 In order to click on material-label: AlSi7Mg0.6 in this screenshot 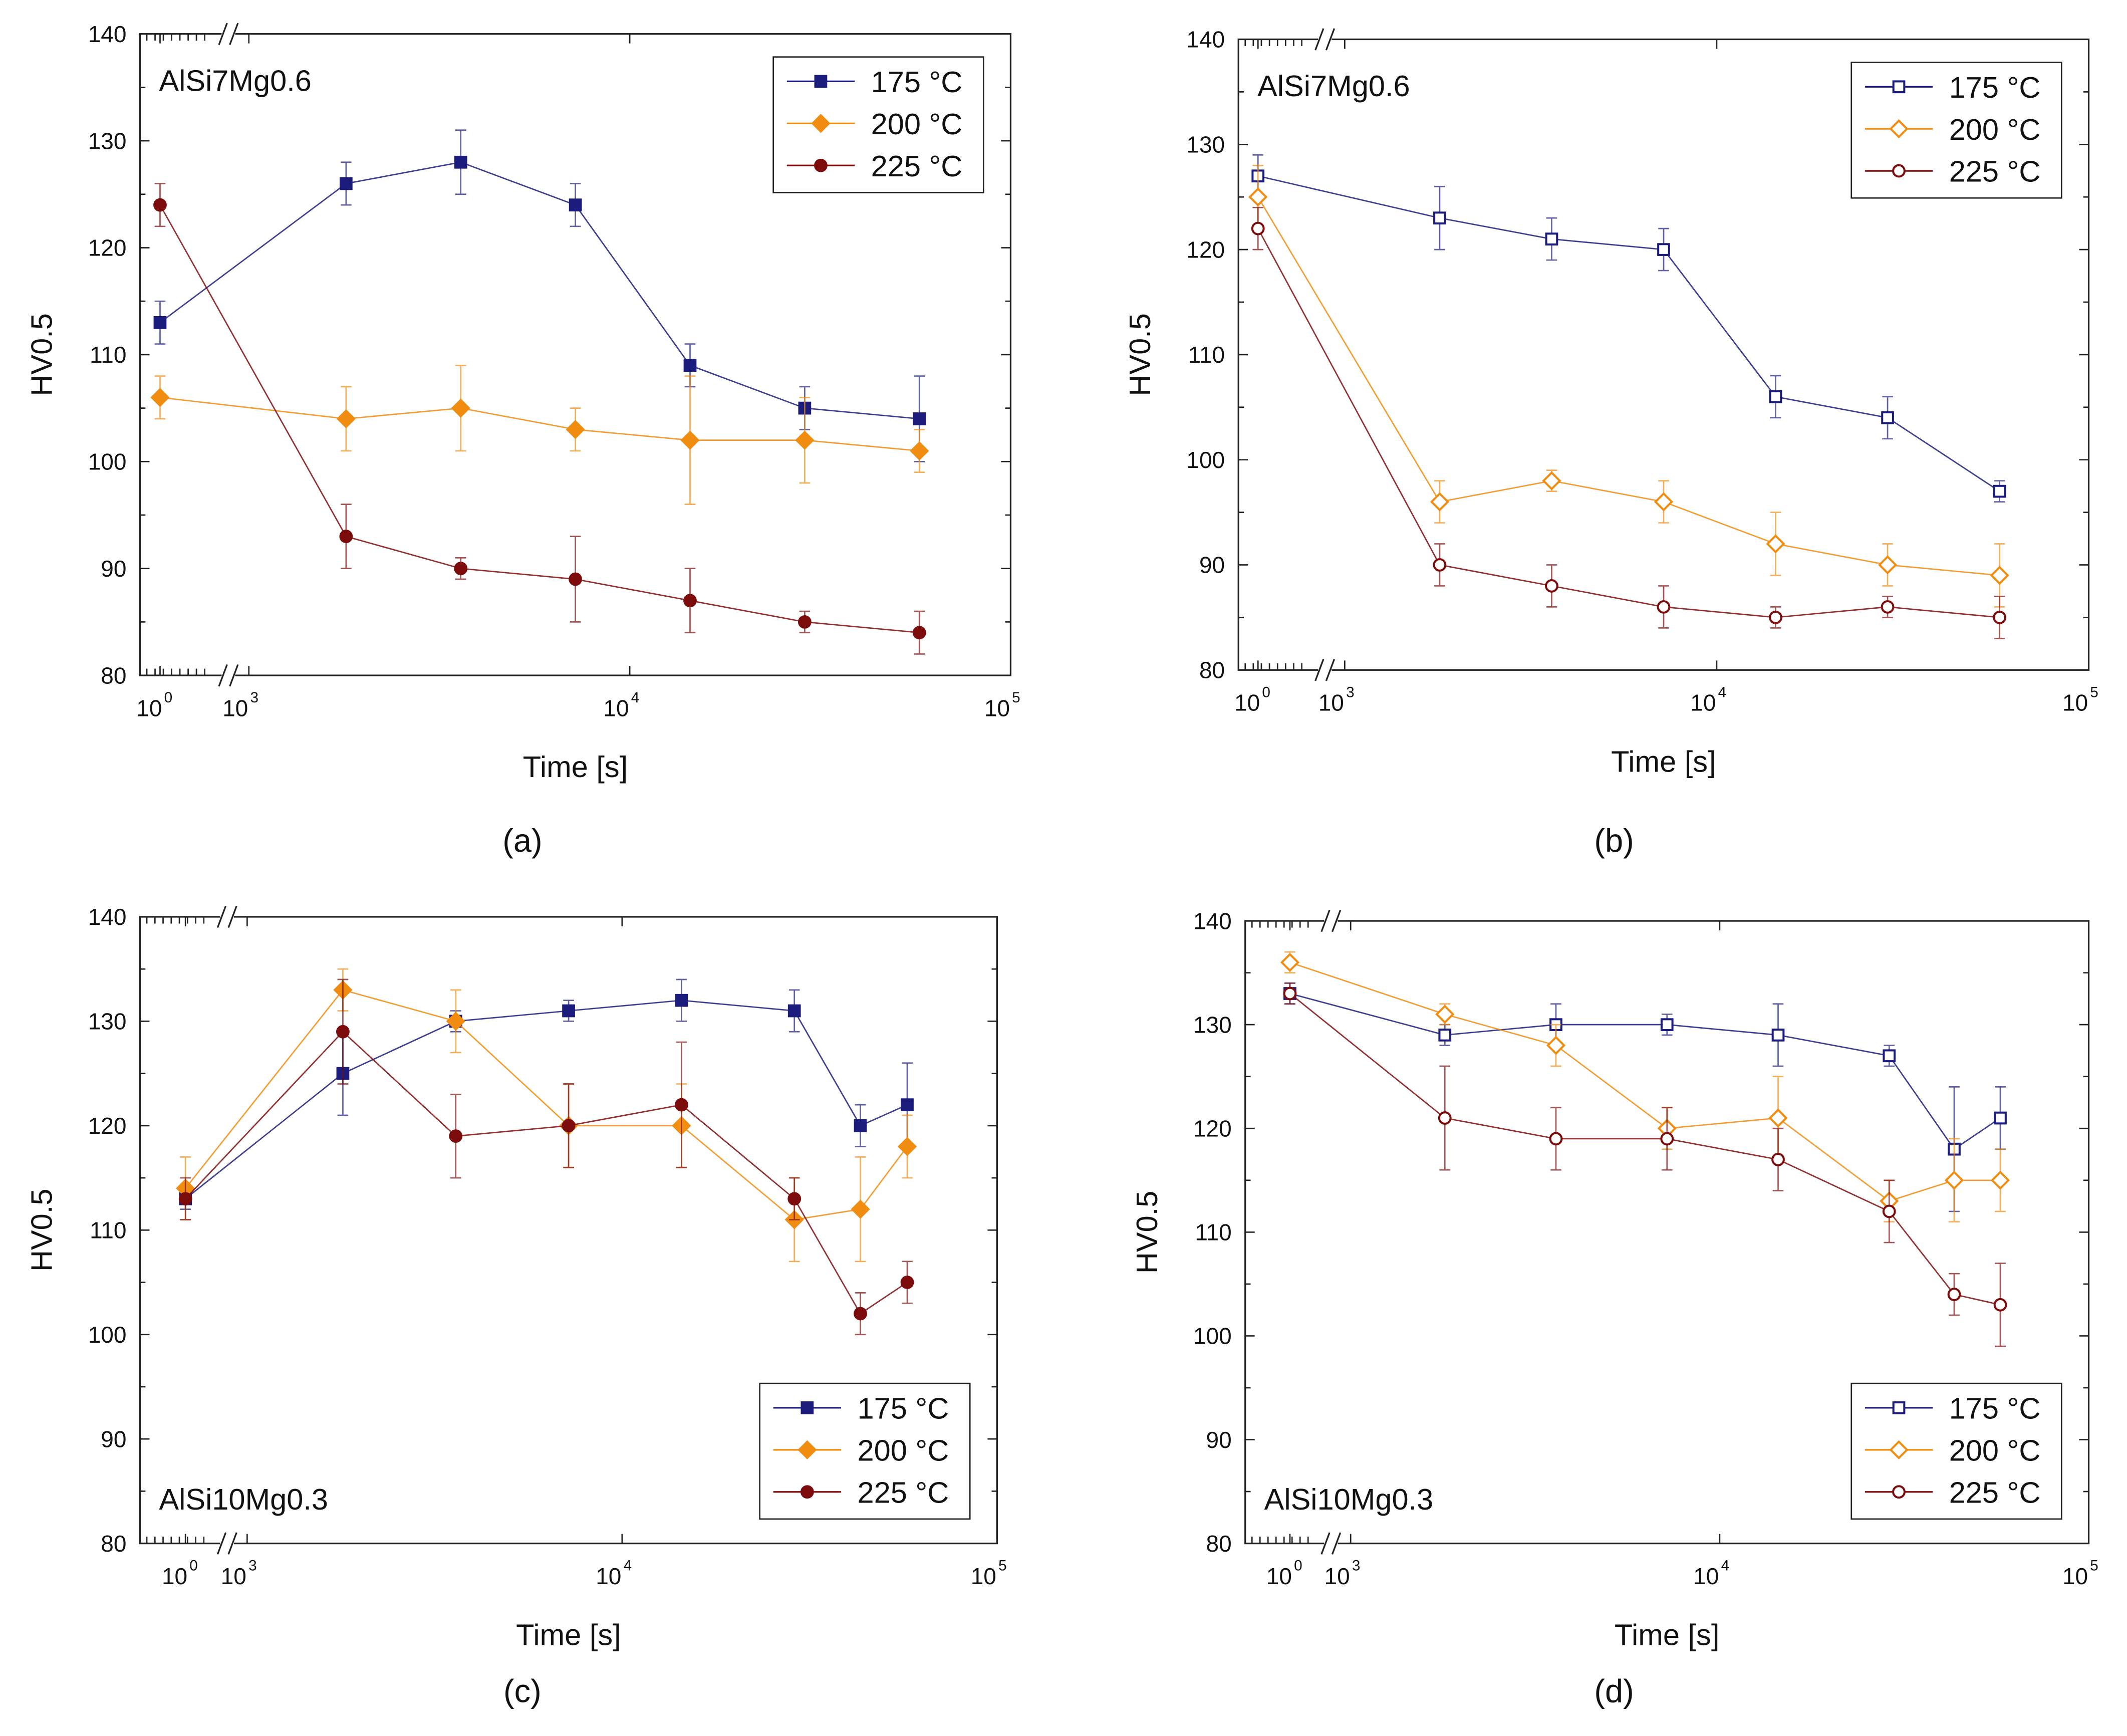, I will do `click(1334, 86)`.